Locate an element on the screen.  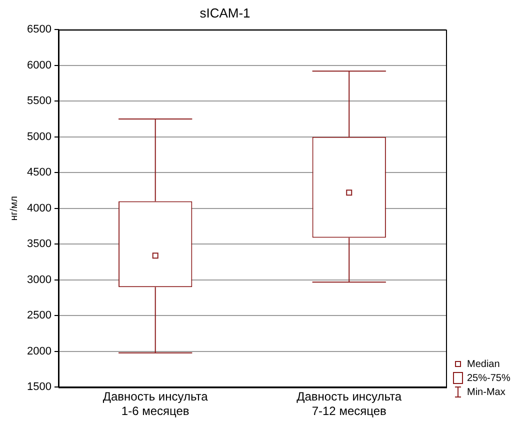
x-tick-label: Давность инсульта 1-6 месяцев is located at coordinates (155, 404).